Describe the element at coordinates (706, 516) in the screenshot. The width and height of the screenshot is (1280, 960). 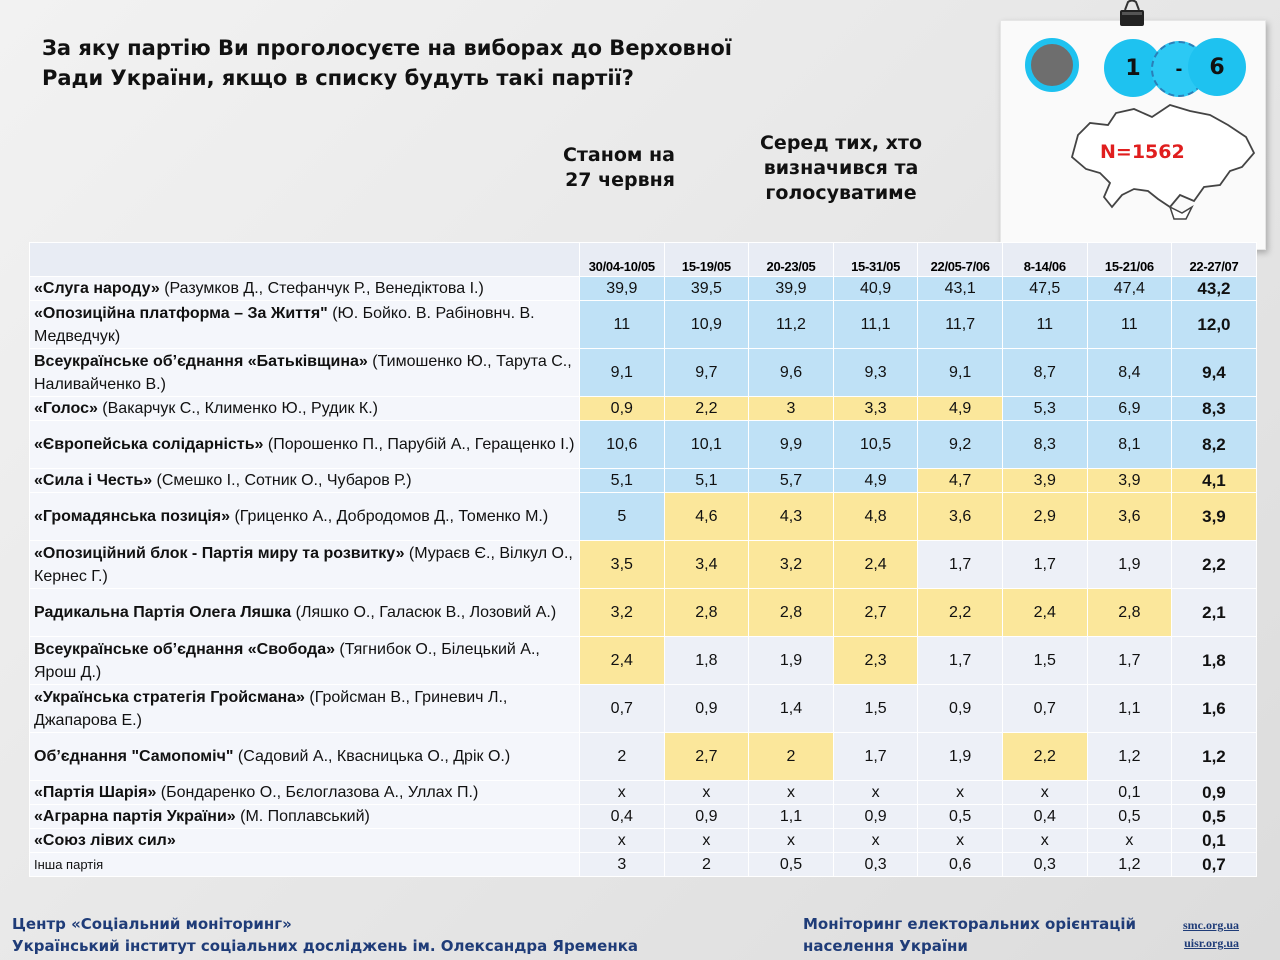
I see `value-cell: 4,6` at that location.